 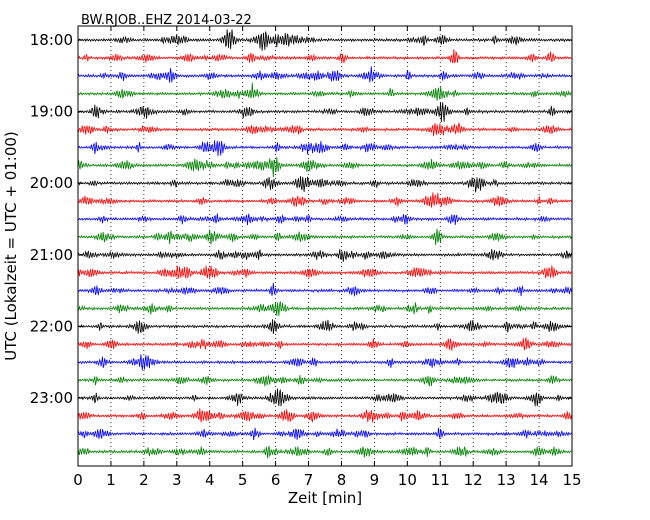 I want to click on x-tick-label: 6, so click(x=276, y=480).